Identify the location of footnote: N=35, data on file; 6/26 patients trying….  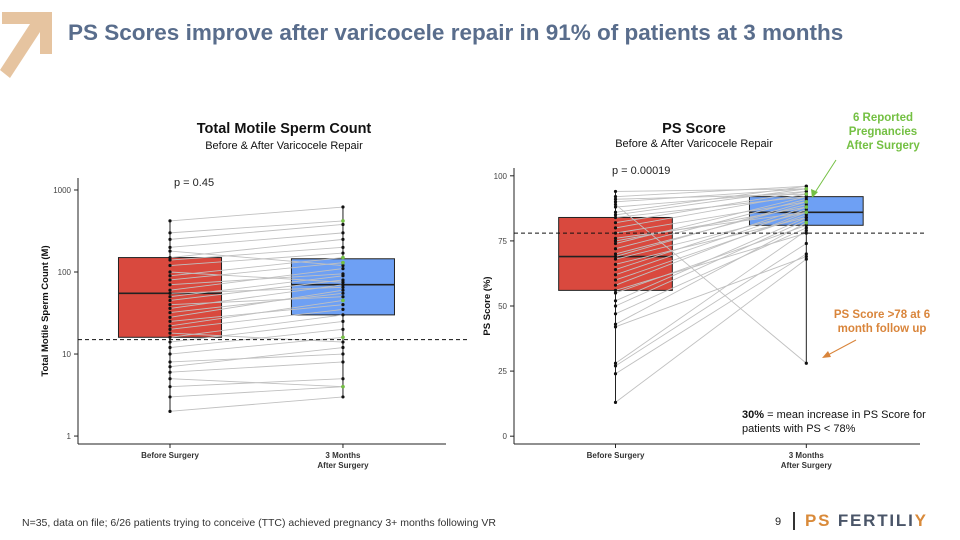
(259, 523).